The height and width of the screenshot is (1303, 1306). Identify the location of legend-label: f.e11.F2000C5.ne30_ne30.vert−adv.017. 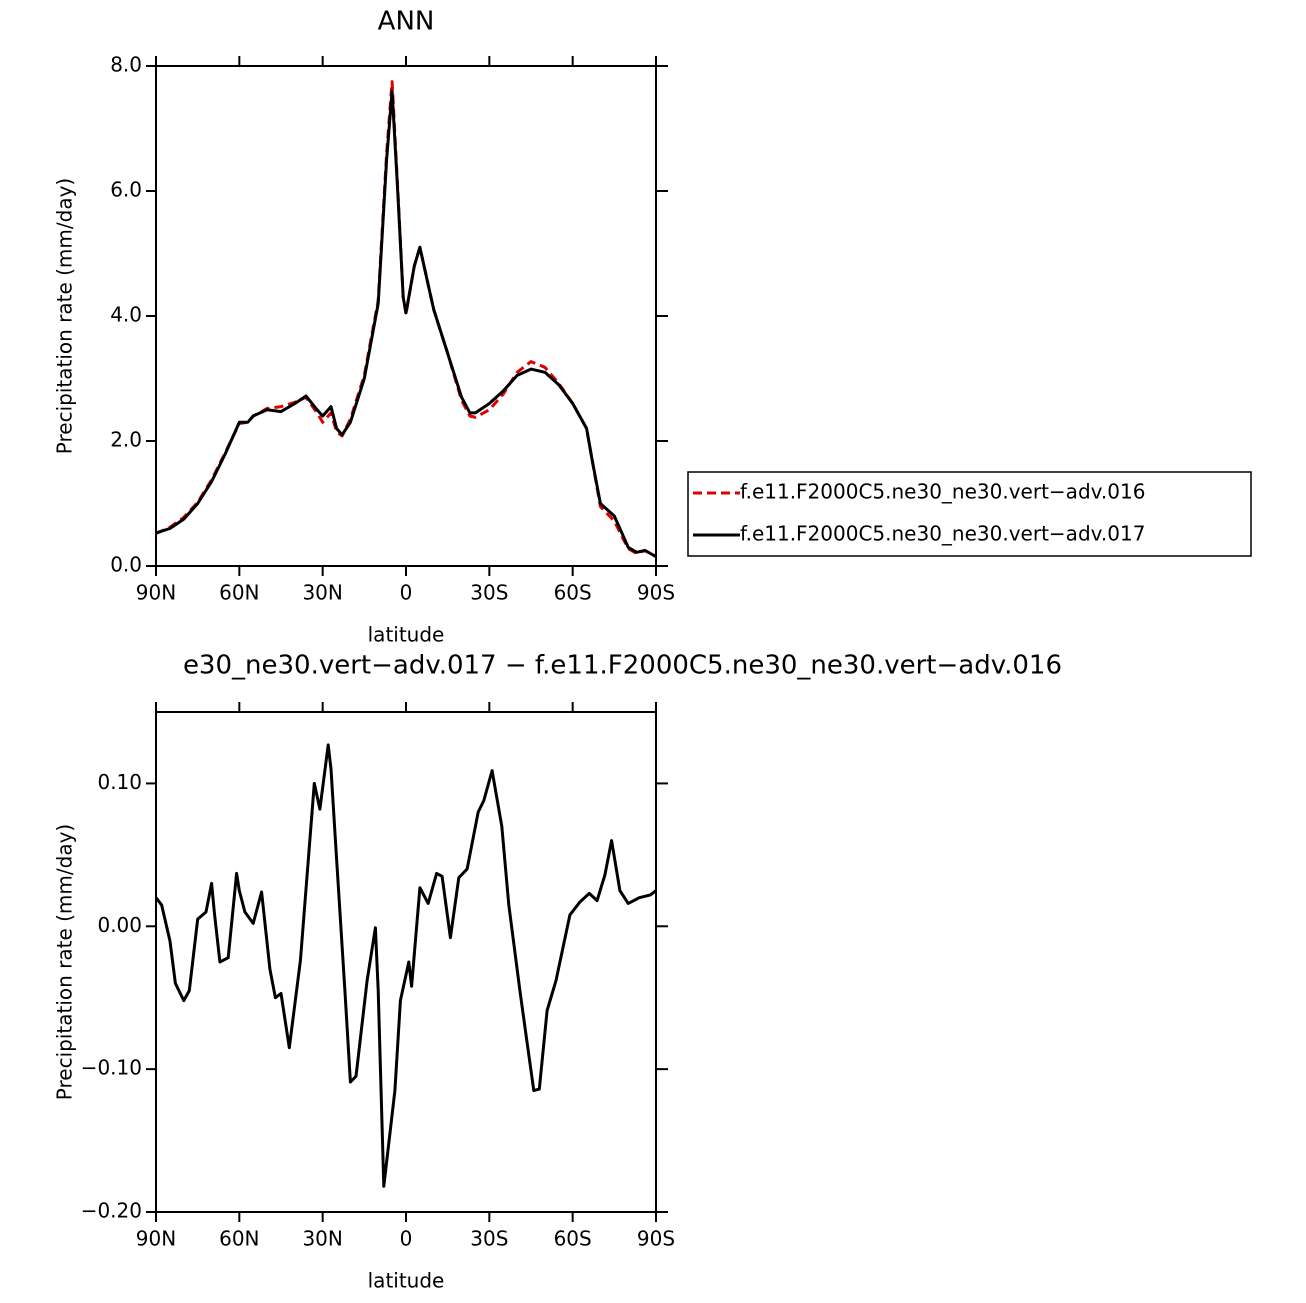
(942, 534).